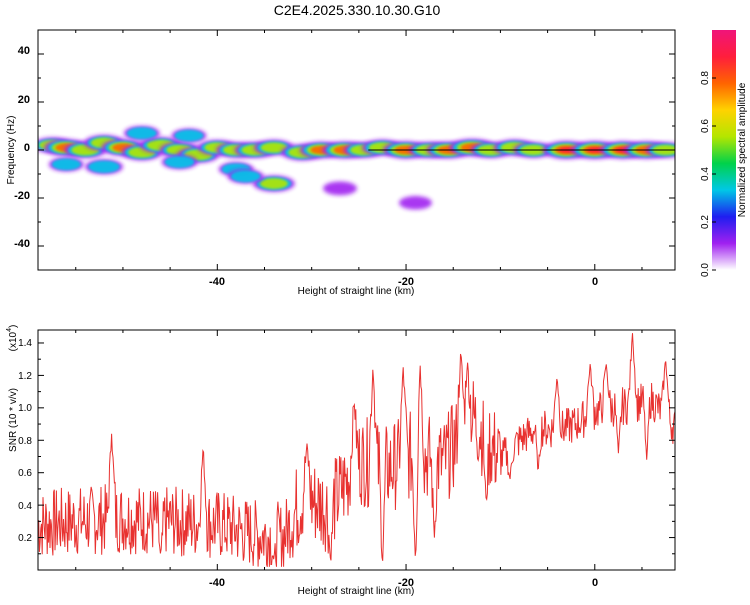  What do you see at coordinates (217, 583) in the screenshot?
I see `snr-xtick-neg40: -40` at bounding box center [217, 583].